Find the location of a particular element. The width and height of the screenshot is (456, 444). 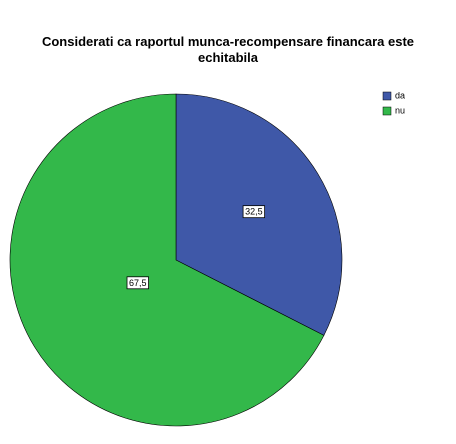

data-label: 67,5 is located at coordinates (138, 283).